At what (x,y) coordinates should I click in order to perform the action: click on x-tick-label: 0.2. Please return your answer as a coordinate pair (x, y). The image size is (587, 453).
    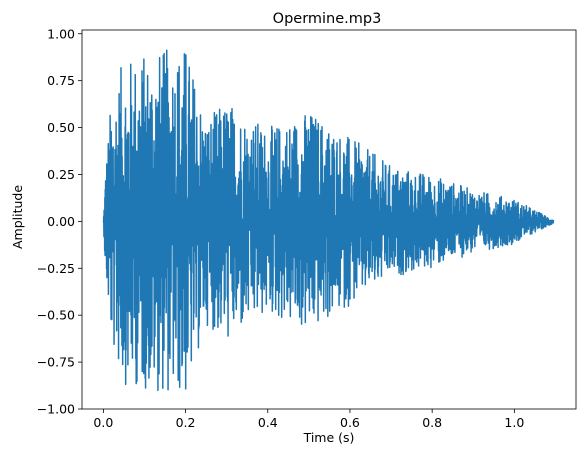
    Looking at the image, I should click on (186, 422).